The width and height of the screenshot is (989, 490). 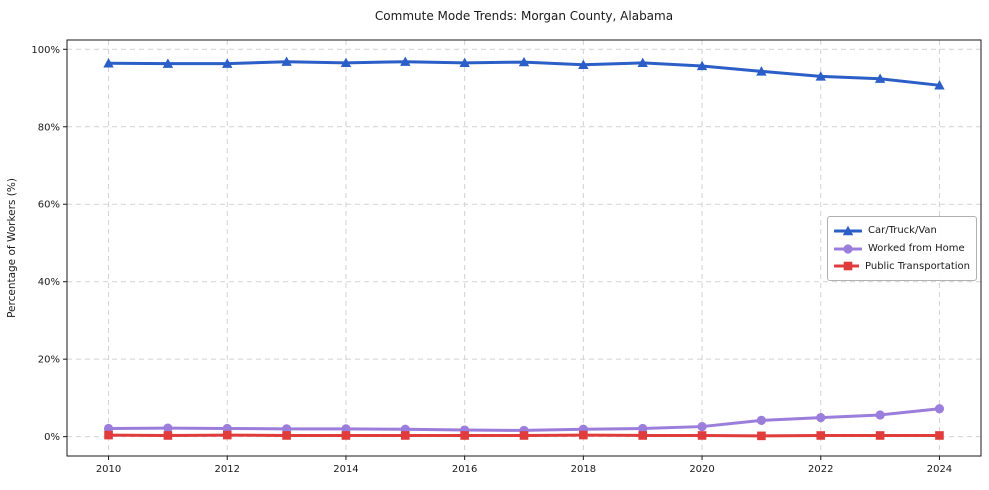 I want to click on y-tick-label: 0%, so click(x=52, y=437).